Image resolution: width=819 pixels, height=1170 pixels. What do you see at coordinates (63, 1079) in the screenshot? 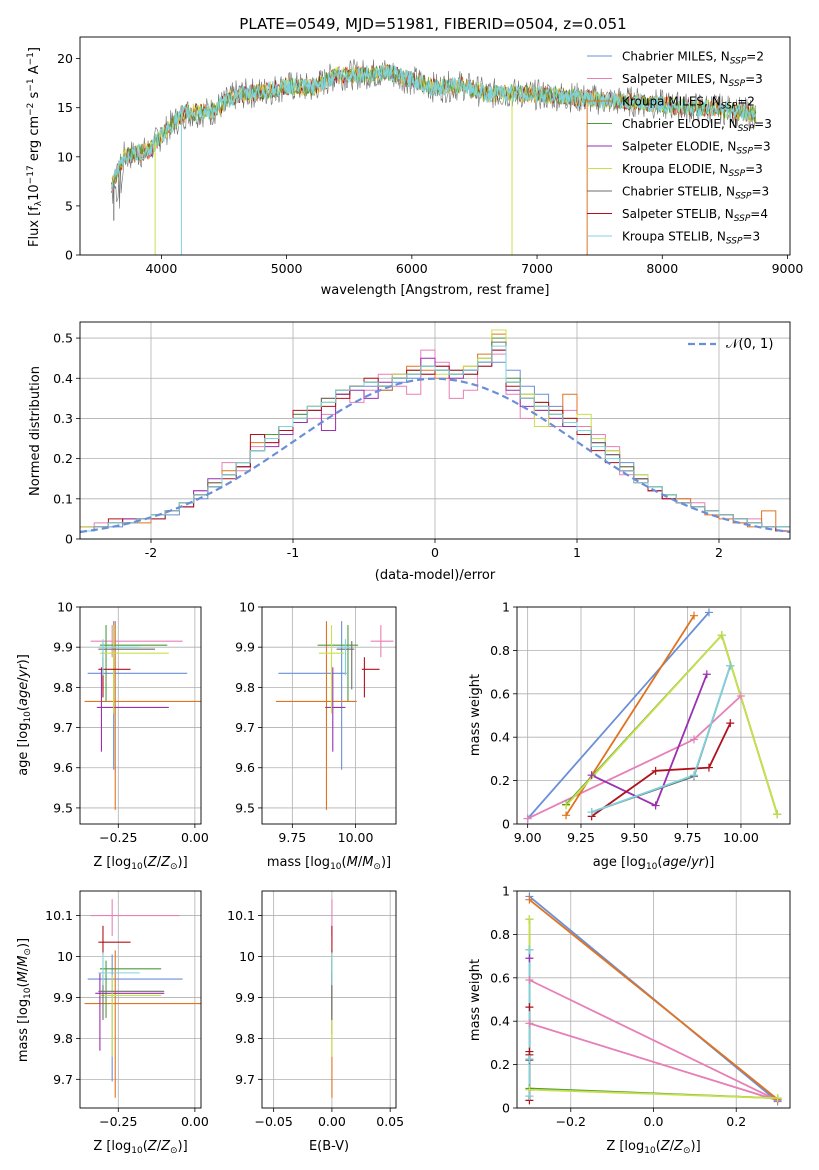
I see `mass_Z-ytick-label: 9.7` at bounding box center [63, 1079].